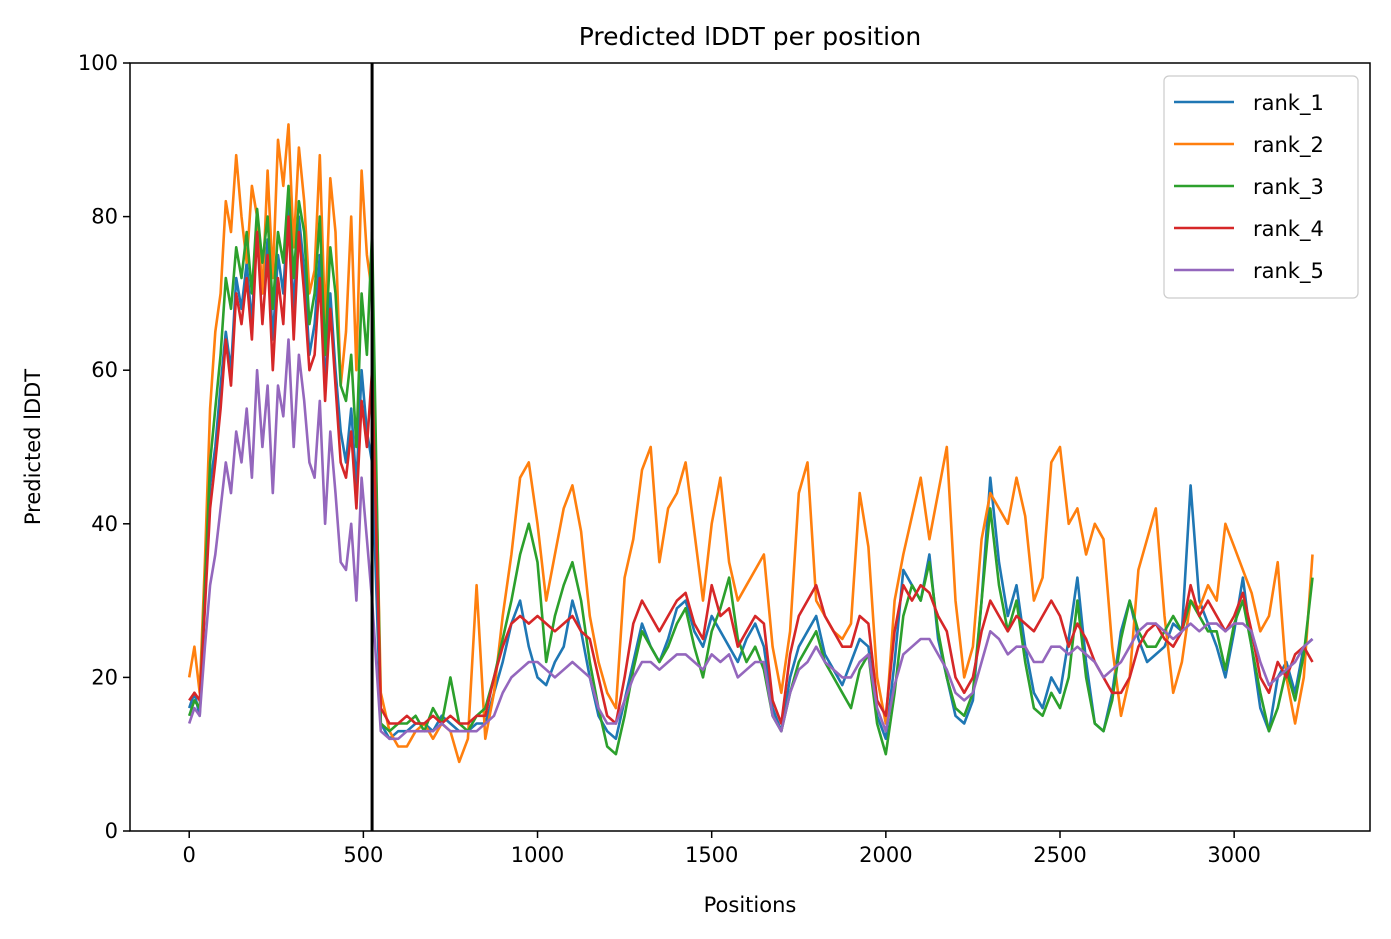 The image size is (1391, 939). What do you see at coordinates (1288, 145) in the screenshot?
I see `legend-label-2: rank_2` at bounding box center [1288, 145].